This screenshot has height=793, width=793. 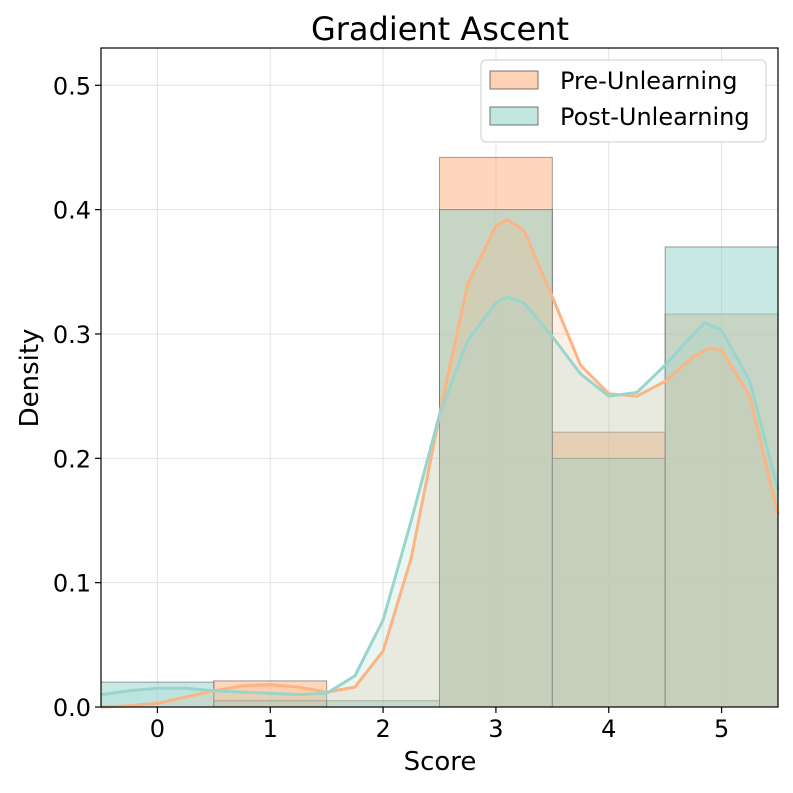 What do you see at coordinates (72, 211) in the screenshot?
I see `y-tick-label-4: 0.4` at bounding box center [72, 211].